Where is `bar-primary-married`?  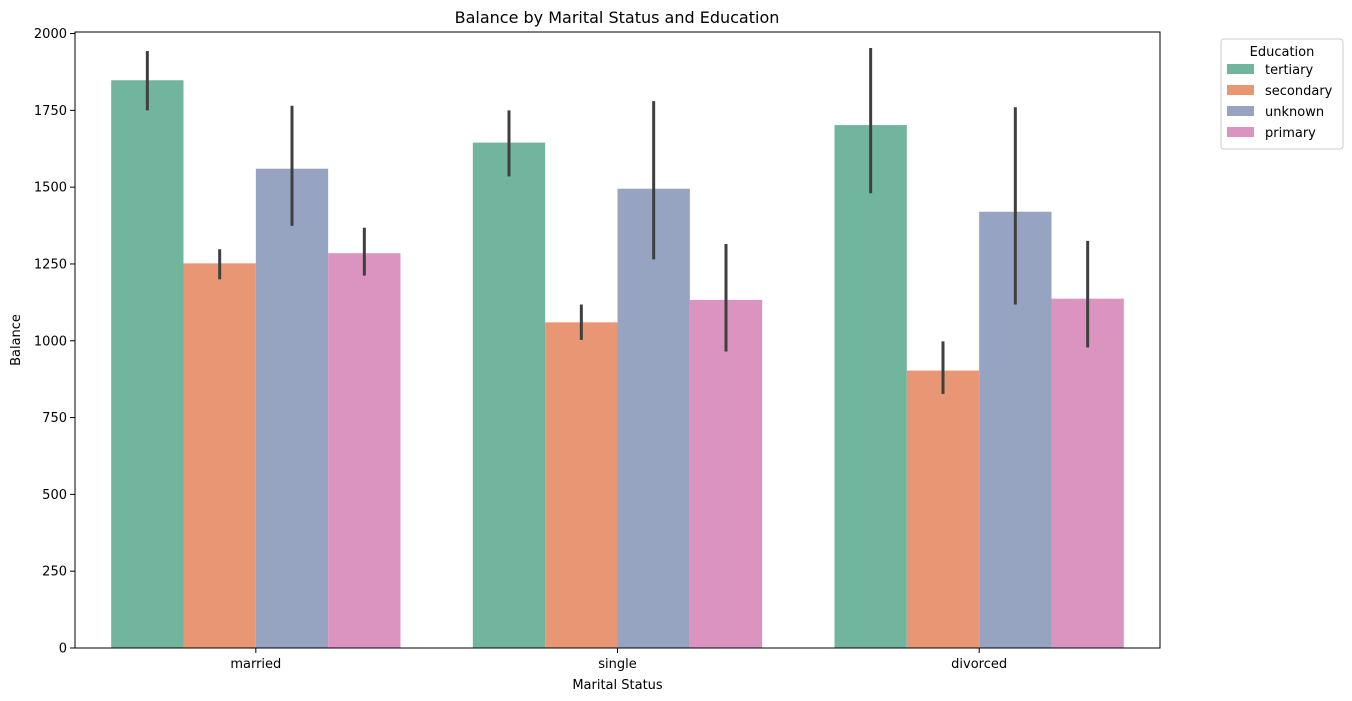
bar-primary-married is located at coordinates (364, 451).